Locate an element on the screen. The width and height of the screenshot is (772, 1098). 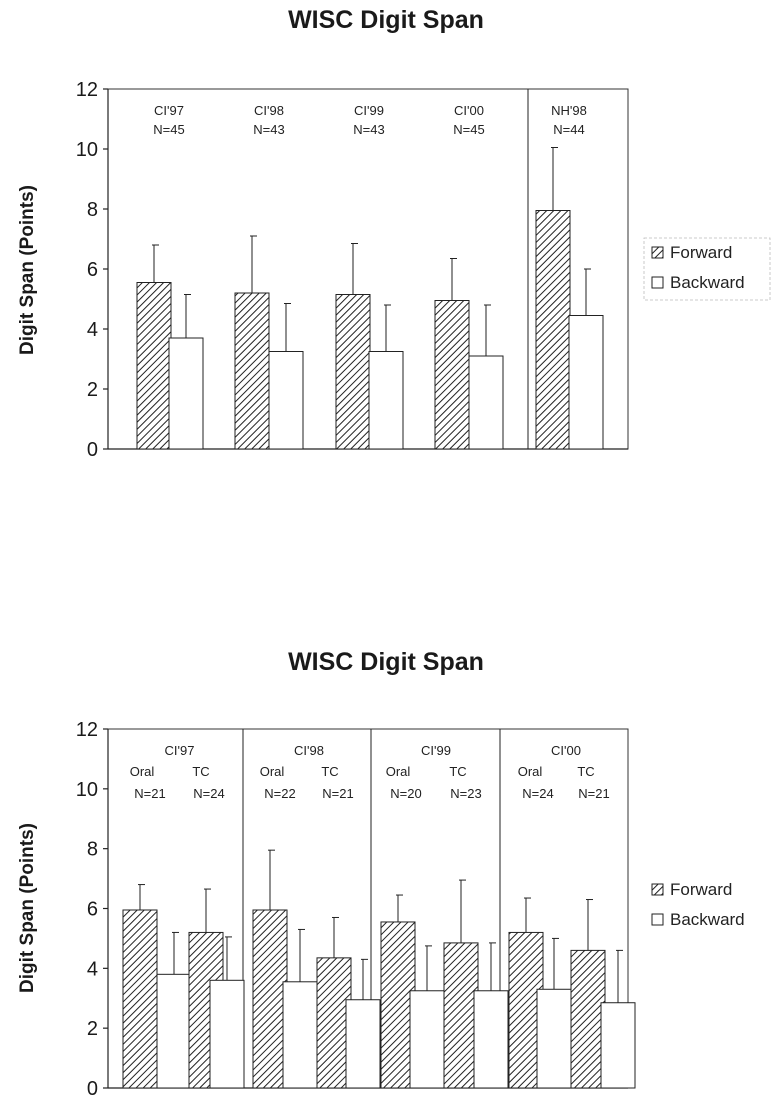
group-label: NH'98 is located at coordinates (569, 110).